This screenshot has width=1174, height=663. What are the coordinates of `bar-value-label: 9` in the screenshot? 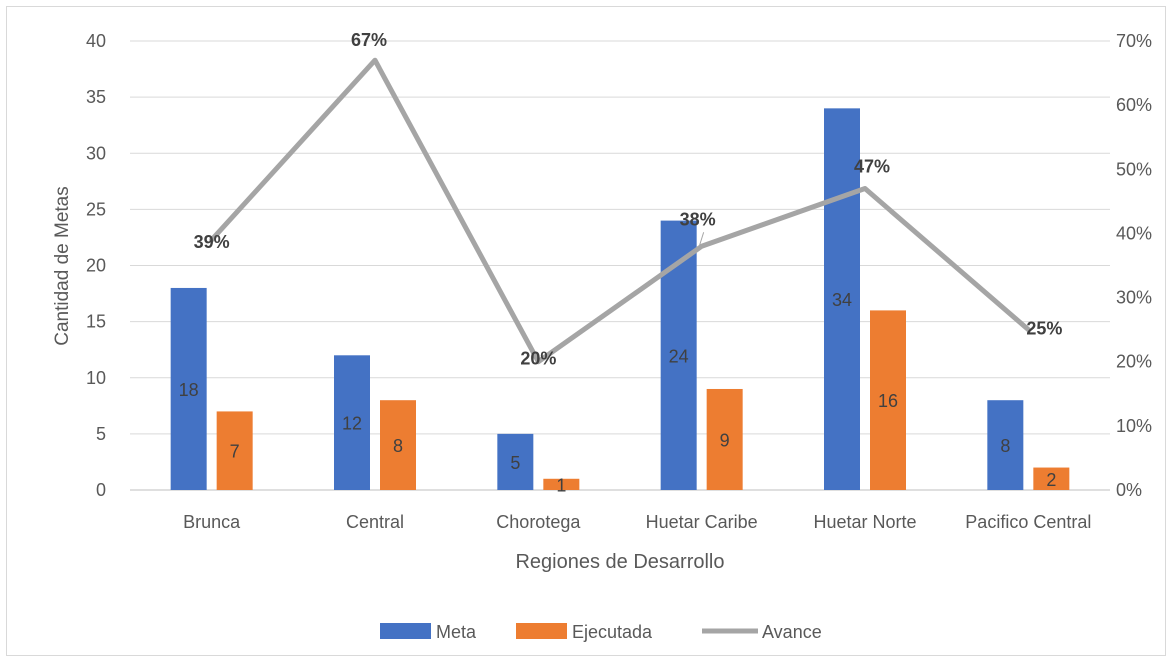 It's located at (725, 440).